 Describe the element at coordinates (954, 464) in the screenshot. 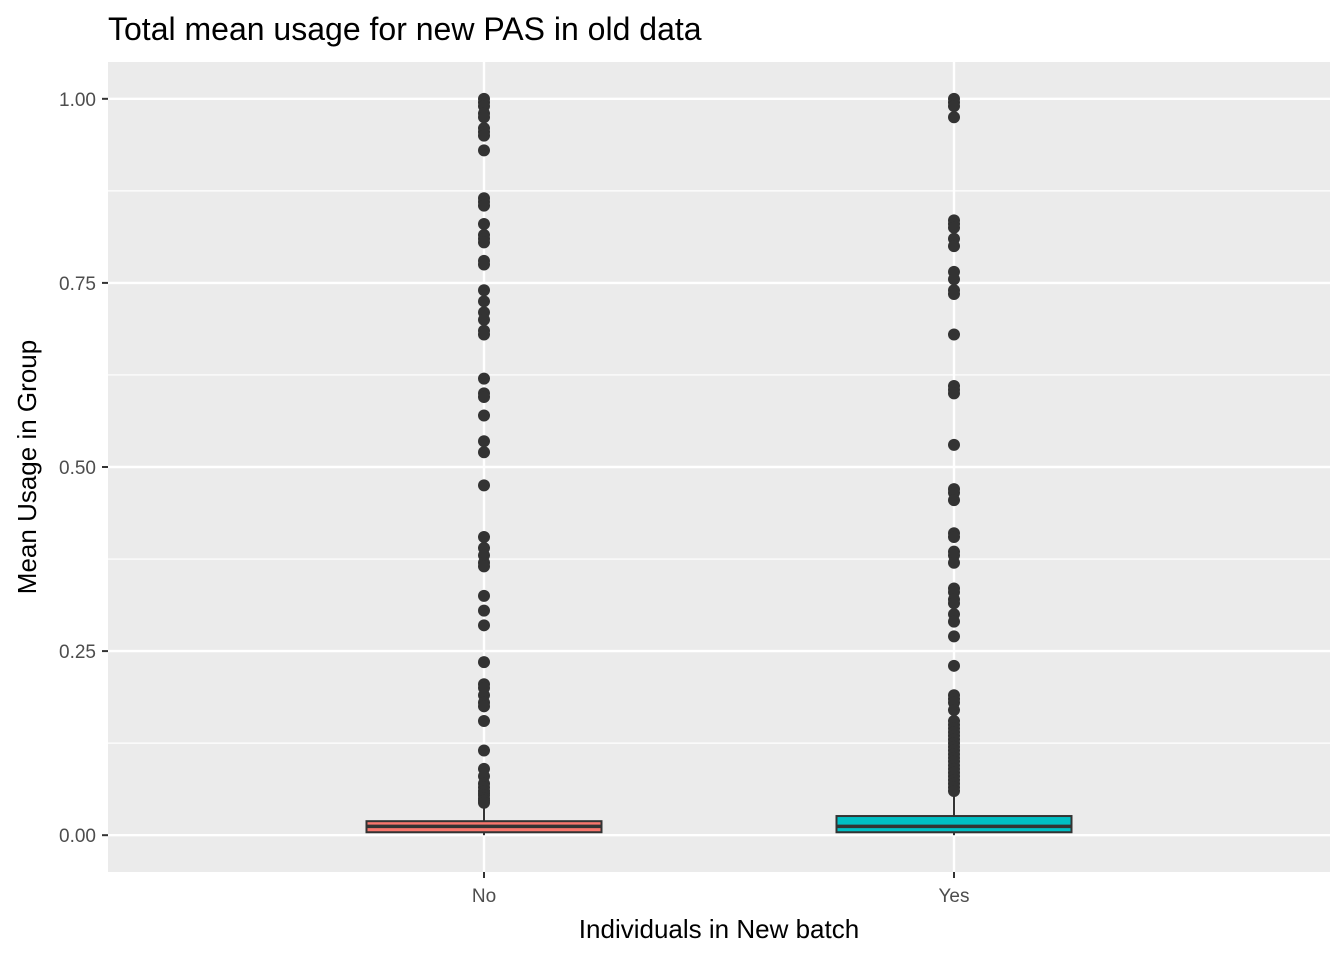

I see `box-group-yes` at that location.